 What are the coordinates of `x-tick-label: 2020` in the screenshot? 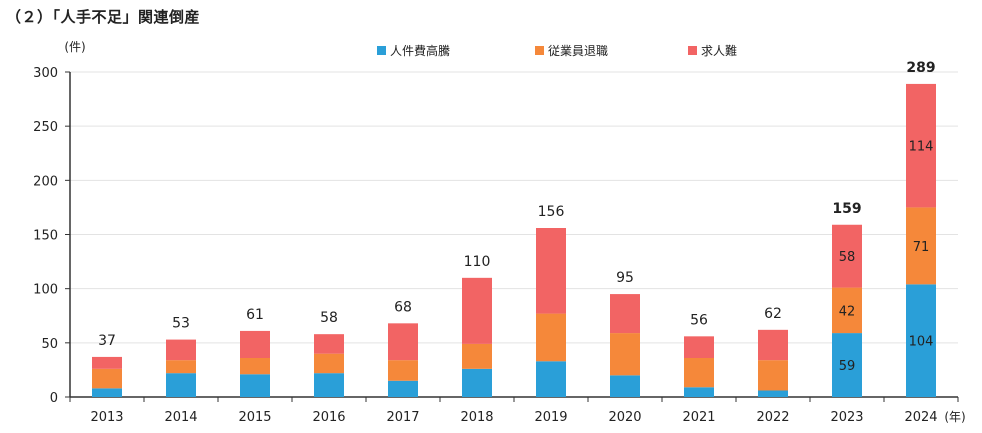 It's located at (624, 417).